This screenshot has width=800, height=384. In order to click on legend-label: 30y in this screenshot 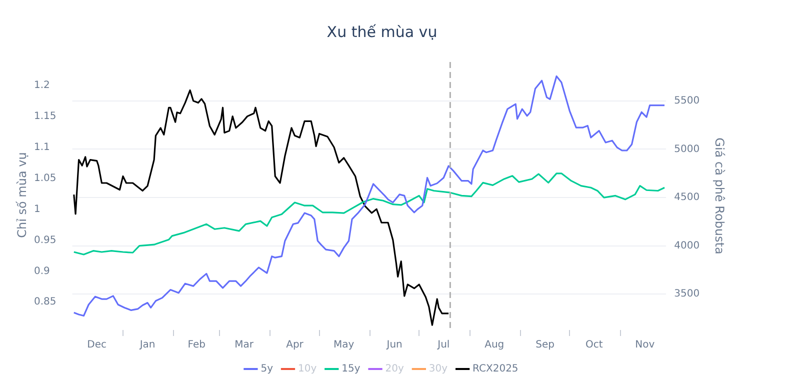, I will do `click(438, 369)`.